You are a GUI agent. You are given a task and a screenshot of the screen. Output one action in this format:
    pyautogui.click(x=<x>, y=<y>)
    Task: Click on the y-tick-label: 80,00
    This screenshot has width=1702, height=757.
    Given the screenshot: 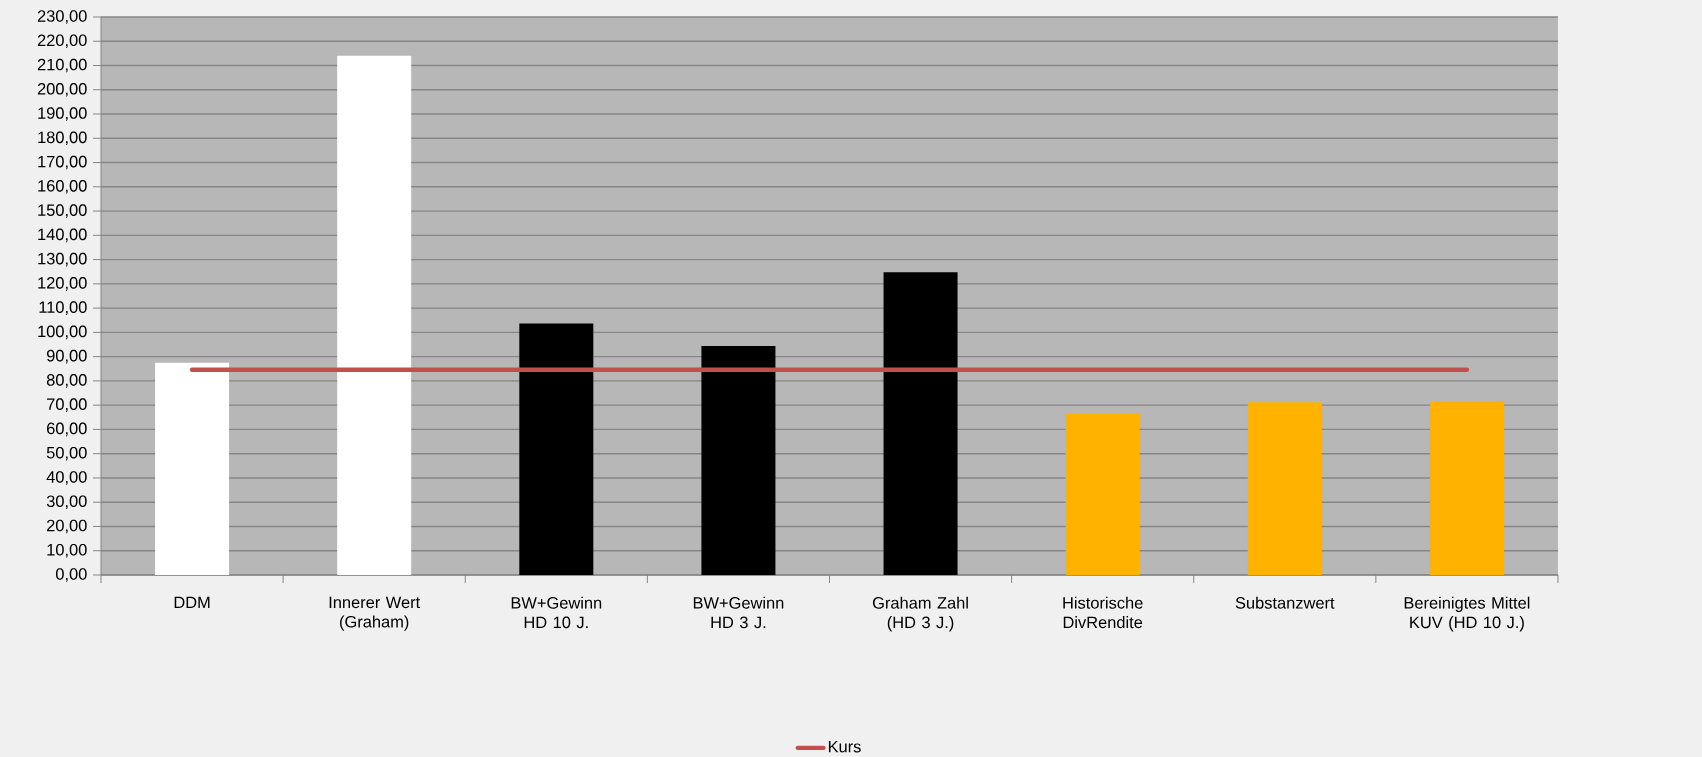 What is the action you would take?
    pyautogui.click(x=66, y=381)
    